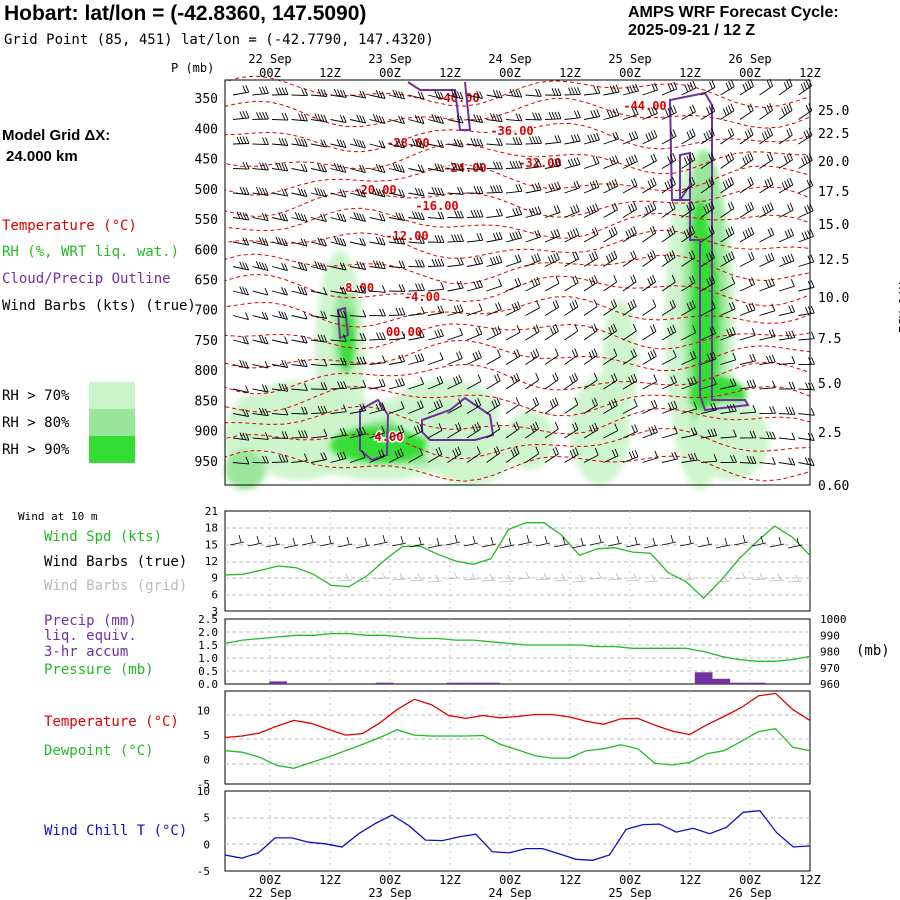  Describe the element at coordinates (830, 652) in the screenshot. I see `pressure-tick-label: 980` at that location.